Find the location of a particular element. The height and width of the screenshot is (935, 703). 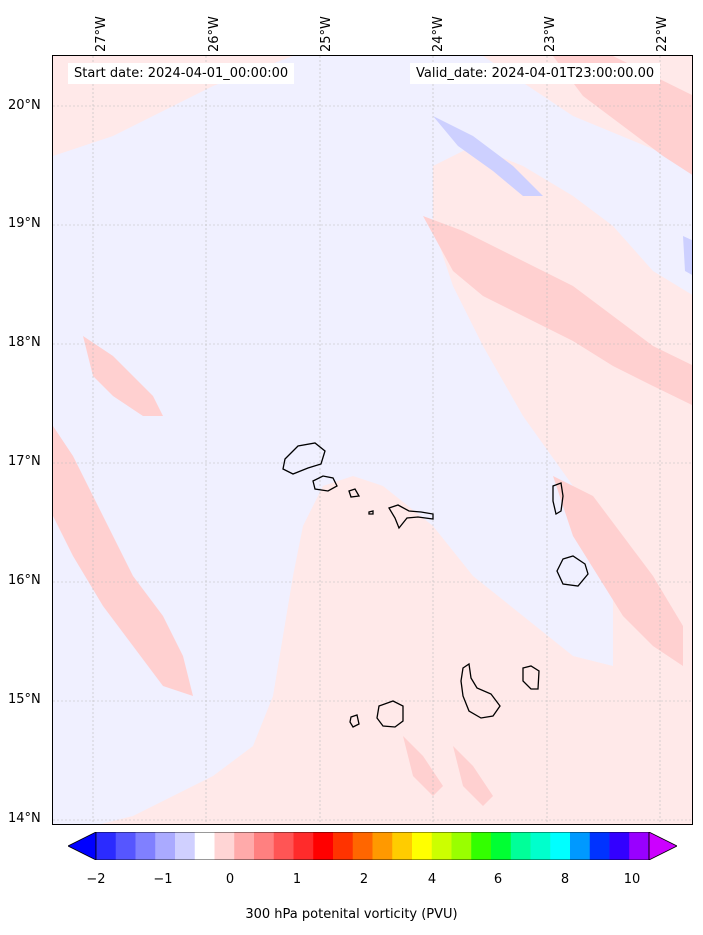

colorbar-tick-label: 10 is located at coordinates (632, 879).